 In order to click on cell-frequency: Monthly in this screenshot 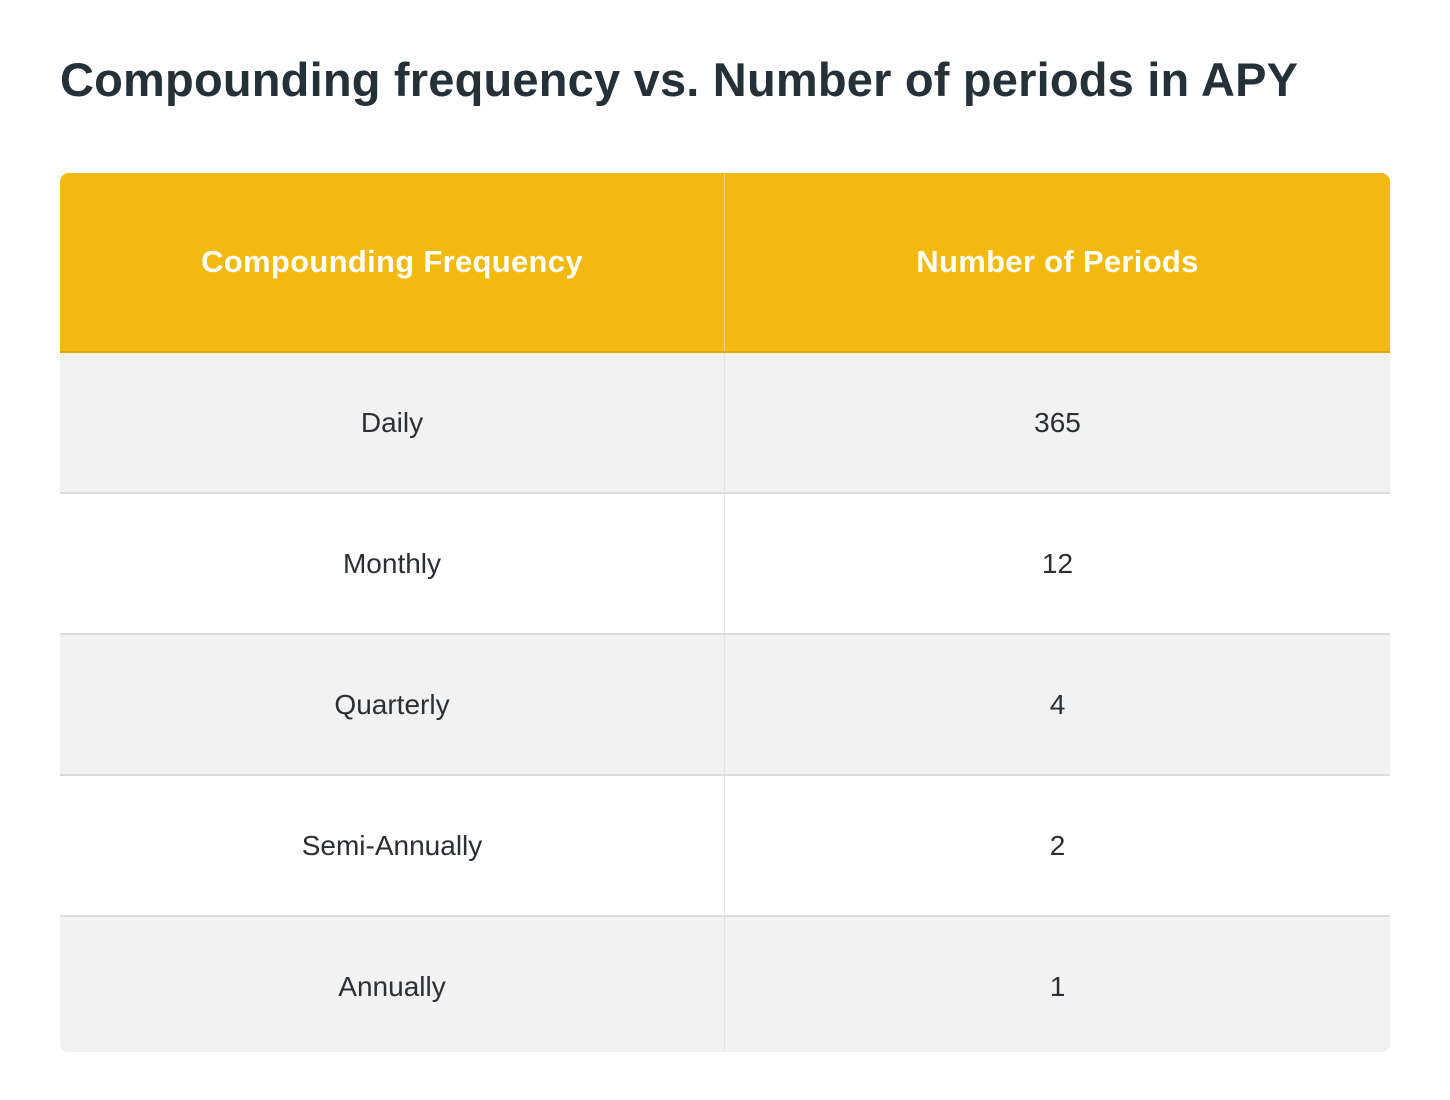, I will do `click(392, 563)`.